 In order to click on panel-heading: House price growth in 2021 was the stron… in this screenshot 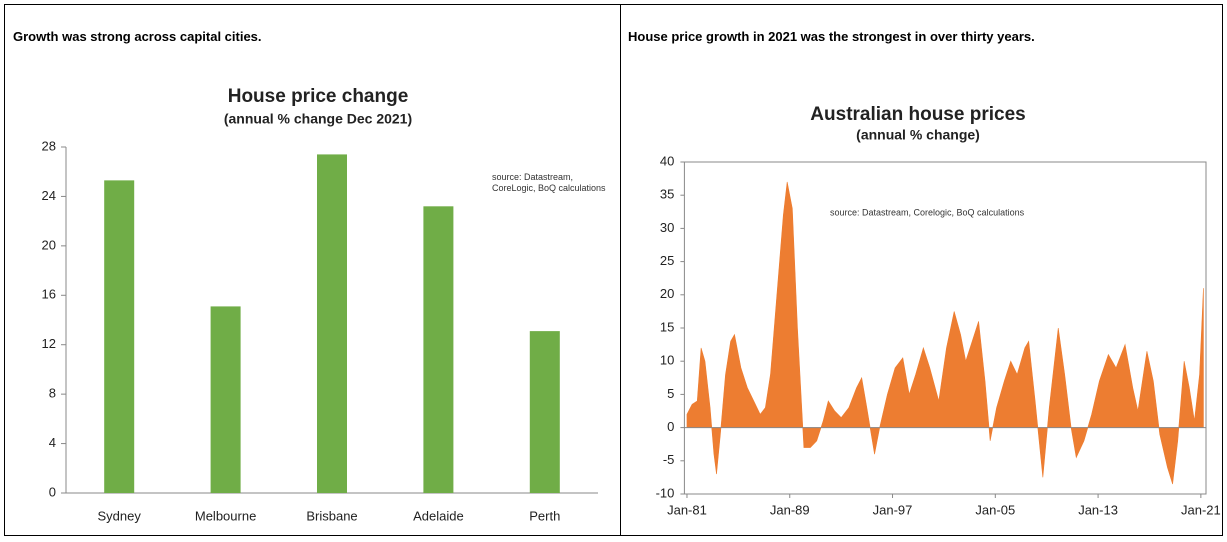, I will do `click(831, 36)`.